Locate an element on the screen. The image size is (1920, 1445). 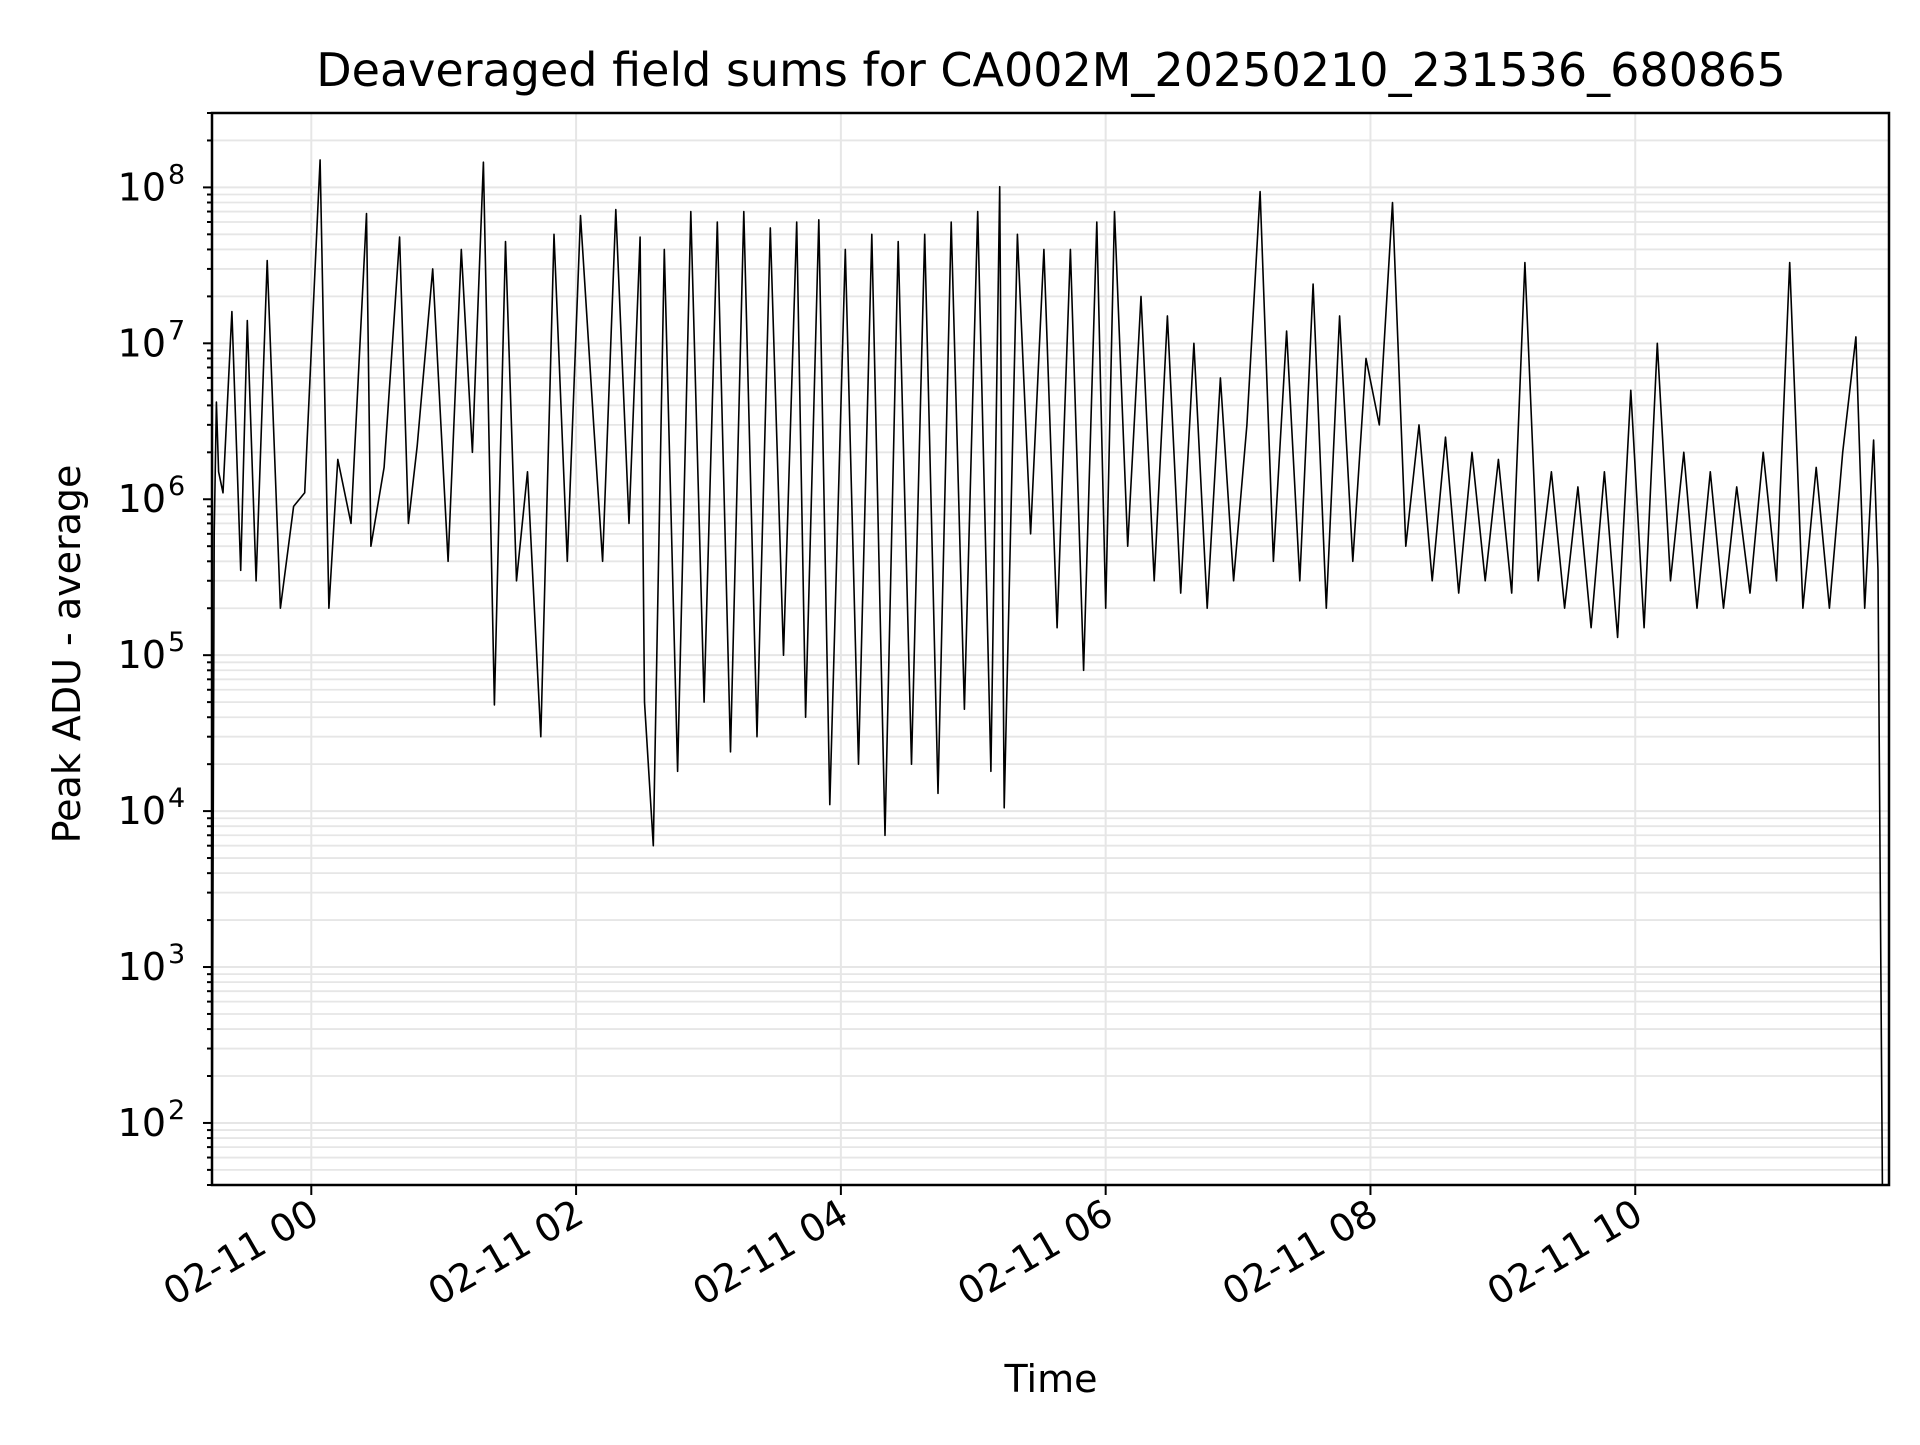
y-tick-exponent: 5 is located at coordinates (176, 642).